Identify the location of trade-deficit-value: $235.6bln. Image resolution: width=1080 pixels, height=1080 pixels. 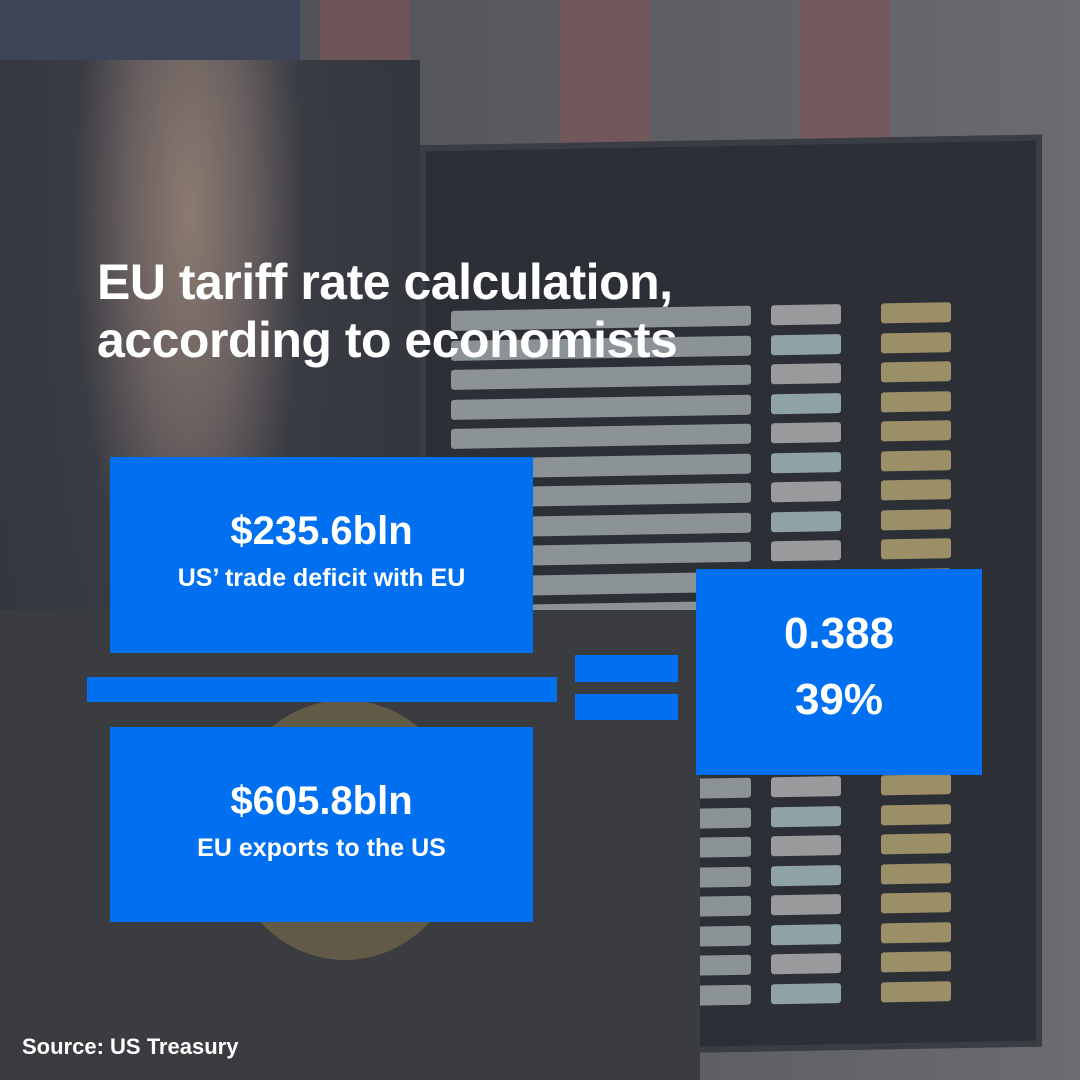
(321, 531).